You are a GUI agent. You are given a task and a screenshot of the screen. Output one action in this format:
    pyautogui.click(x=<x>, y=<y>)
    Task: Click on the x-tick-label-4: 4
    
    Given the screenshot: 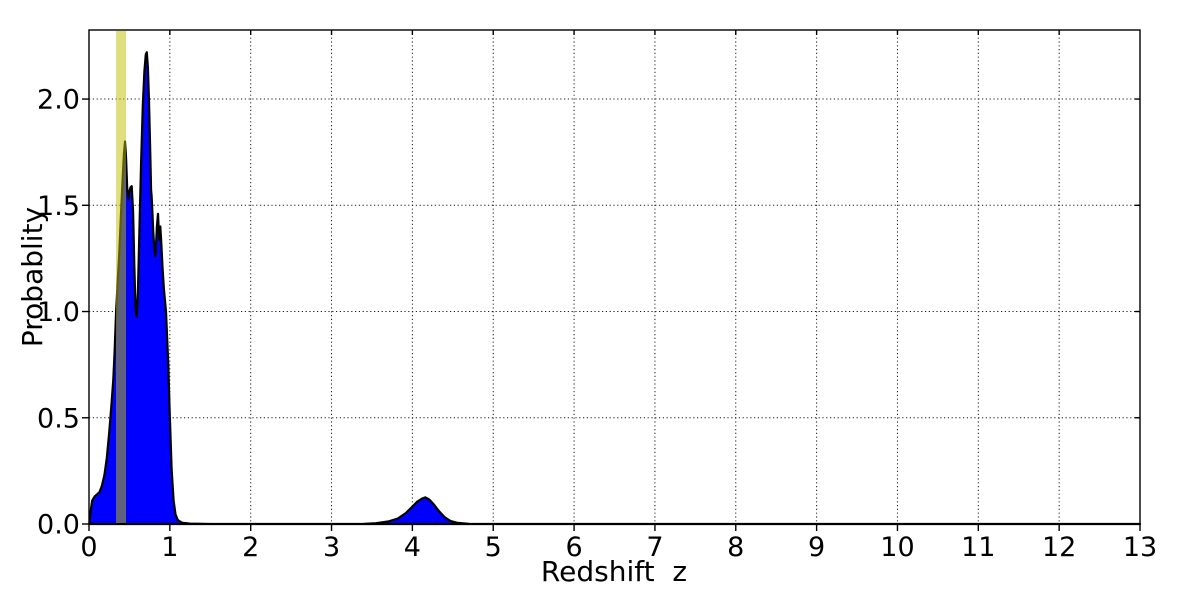 What is the action you would take?
    pyautogui.click(x=412, y=547)
    